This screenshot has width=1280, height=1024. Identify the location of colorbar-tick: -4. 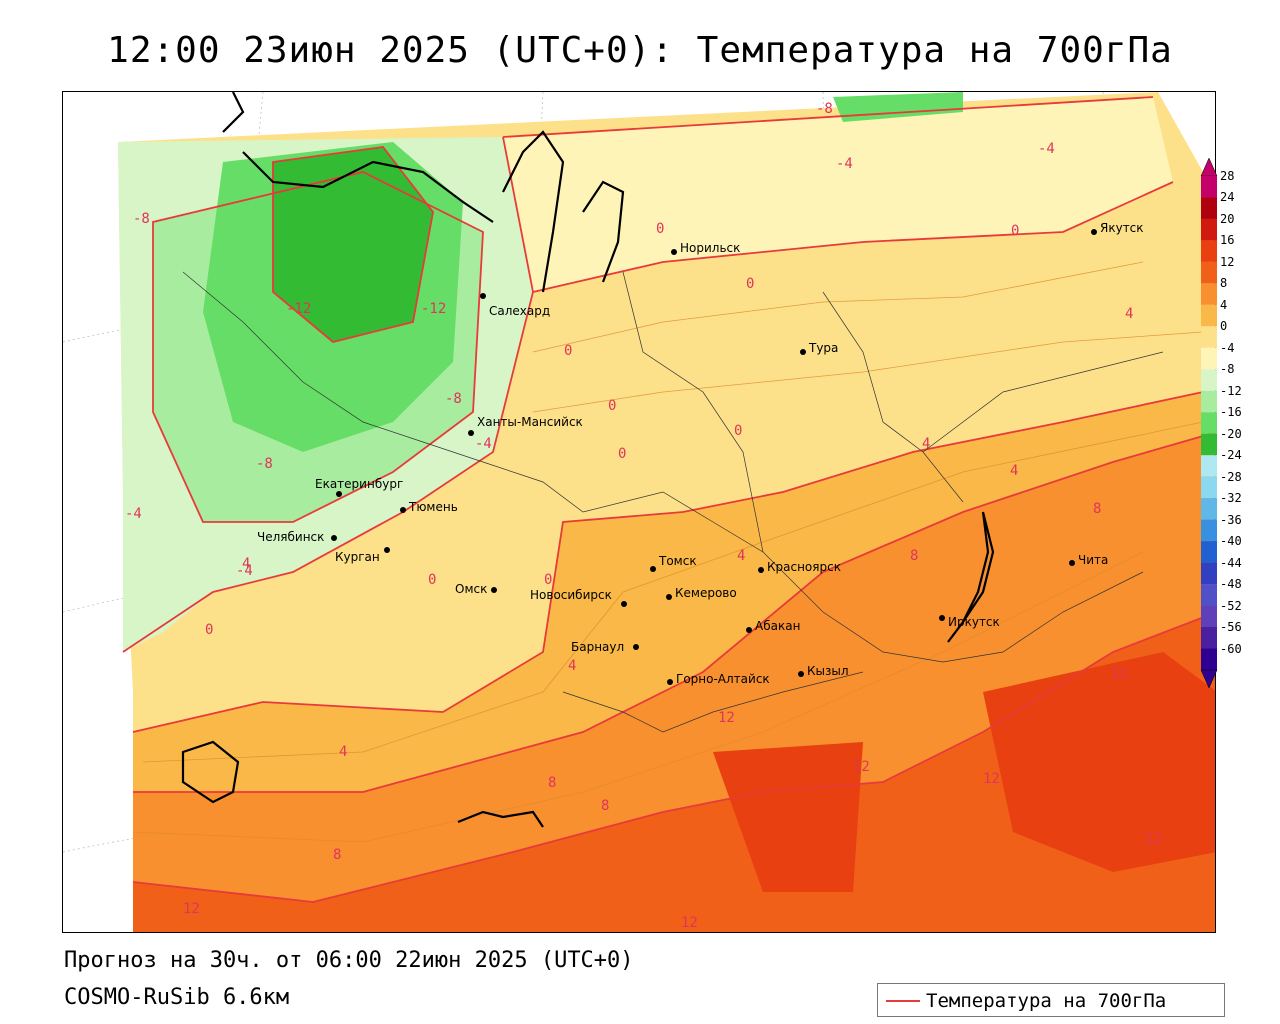
(1227, 347).